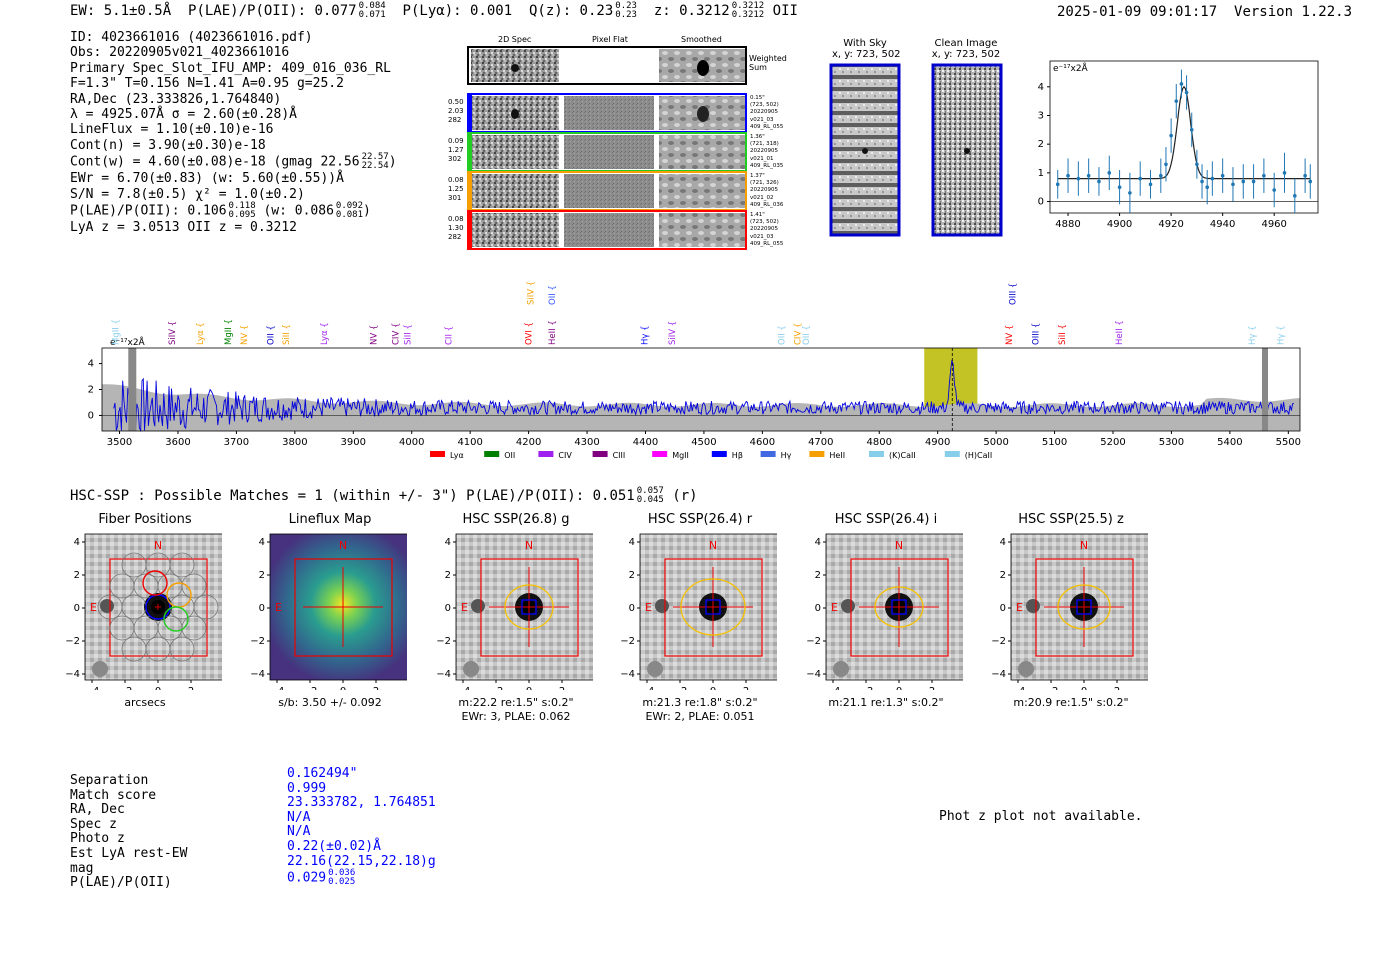 This screenshot has height=953, width=1400. I want to click on cutout-right-values: 0.15" (723, 502) 20220905 v021_03 409_RL_055, so click(767, 112).